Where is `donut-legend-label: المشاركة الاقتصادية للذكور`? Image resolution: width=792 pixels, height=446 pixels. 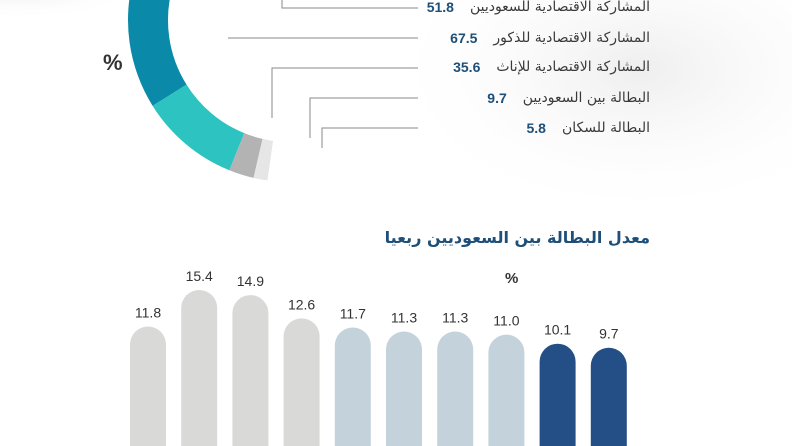
donut-legend-label: المشاركة الاقتصادية للذكور is located at coordinates (571, 38).